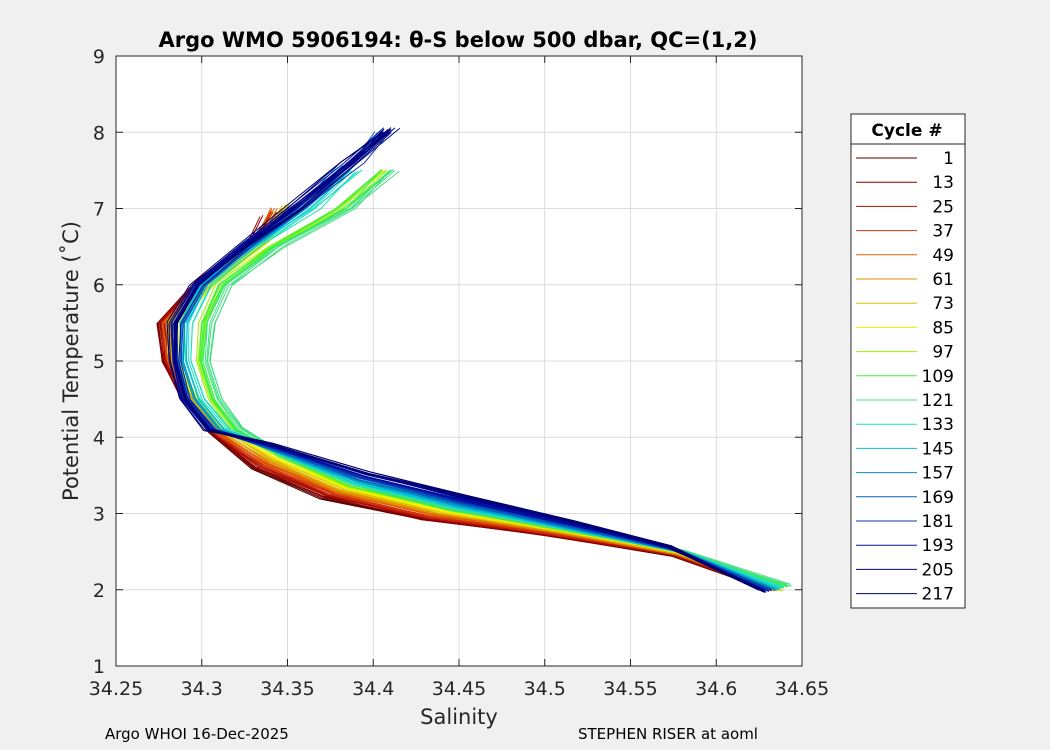 Image resolution: width=1050 pixels, height=750 pixels. What do you see at coordinates (938, 401) in the screenshot?
I see `legend-entry: 121` at bounding box center [938, 401].